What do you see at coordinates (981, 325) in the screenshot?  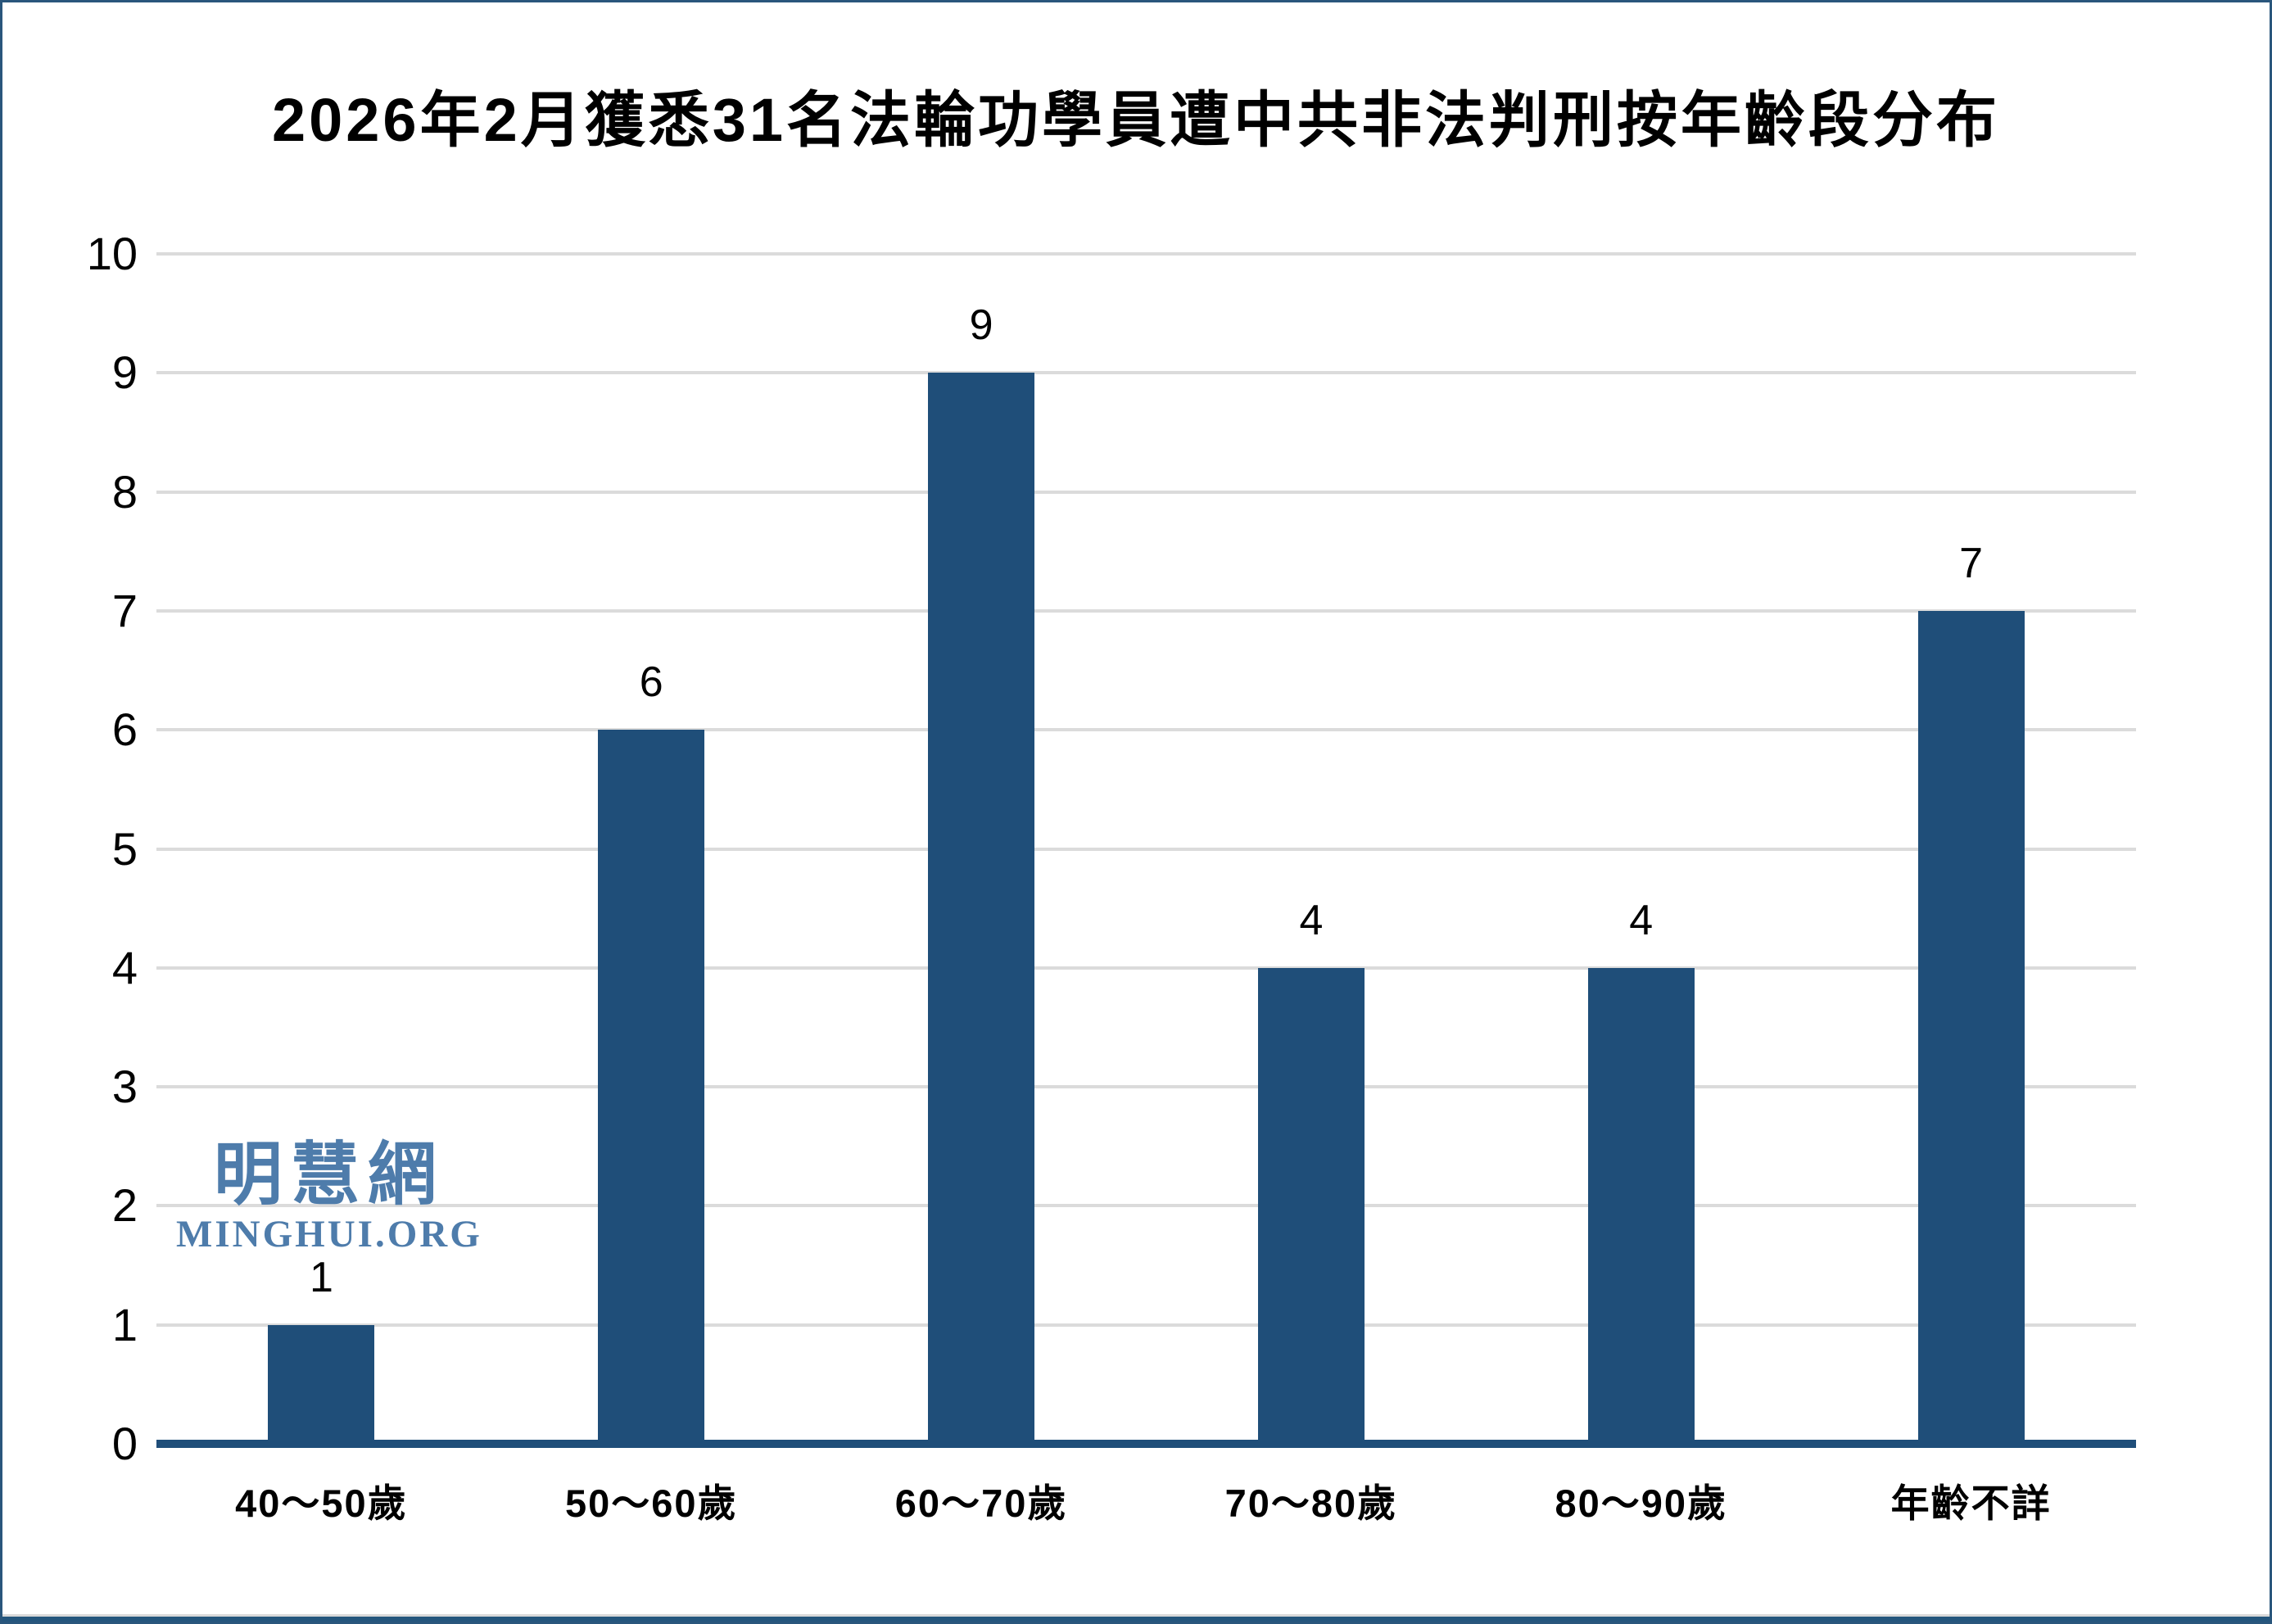 I see `bar-value-label-60～70歲: 9` at bounding box center [981, 325].